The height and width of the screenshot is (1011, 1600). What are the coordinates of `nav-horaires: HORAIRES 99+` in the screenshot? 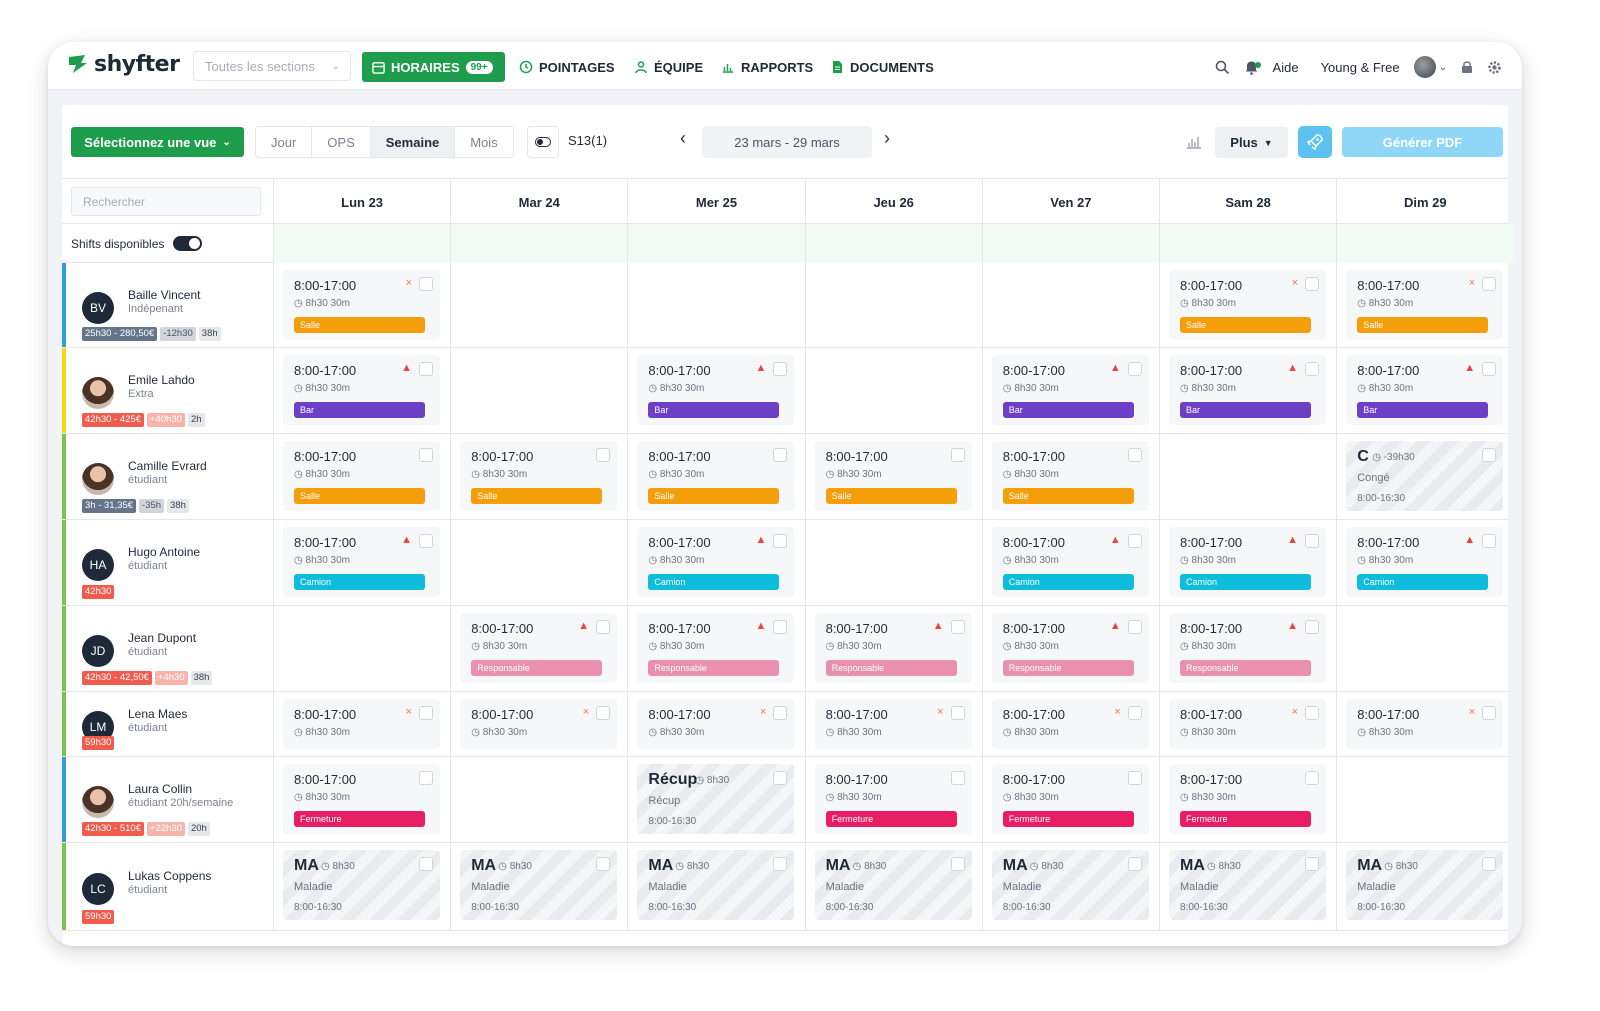 It's located at (433, 67).